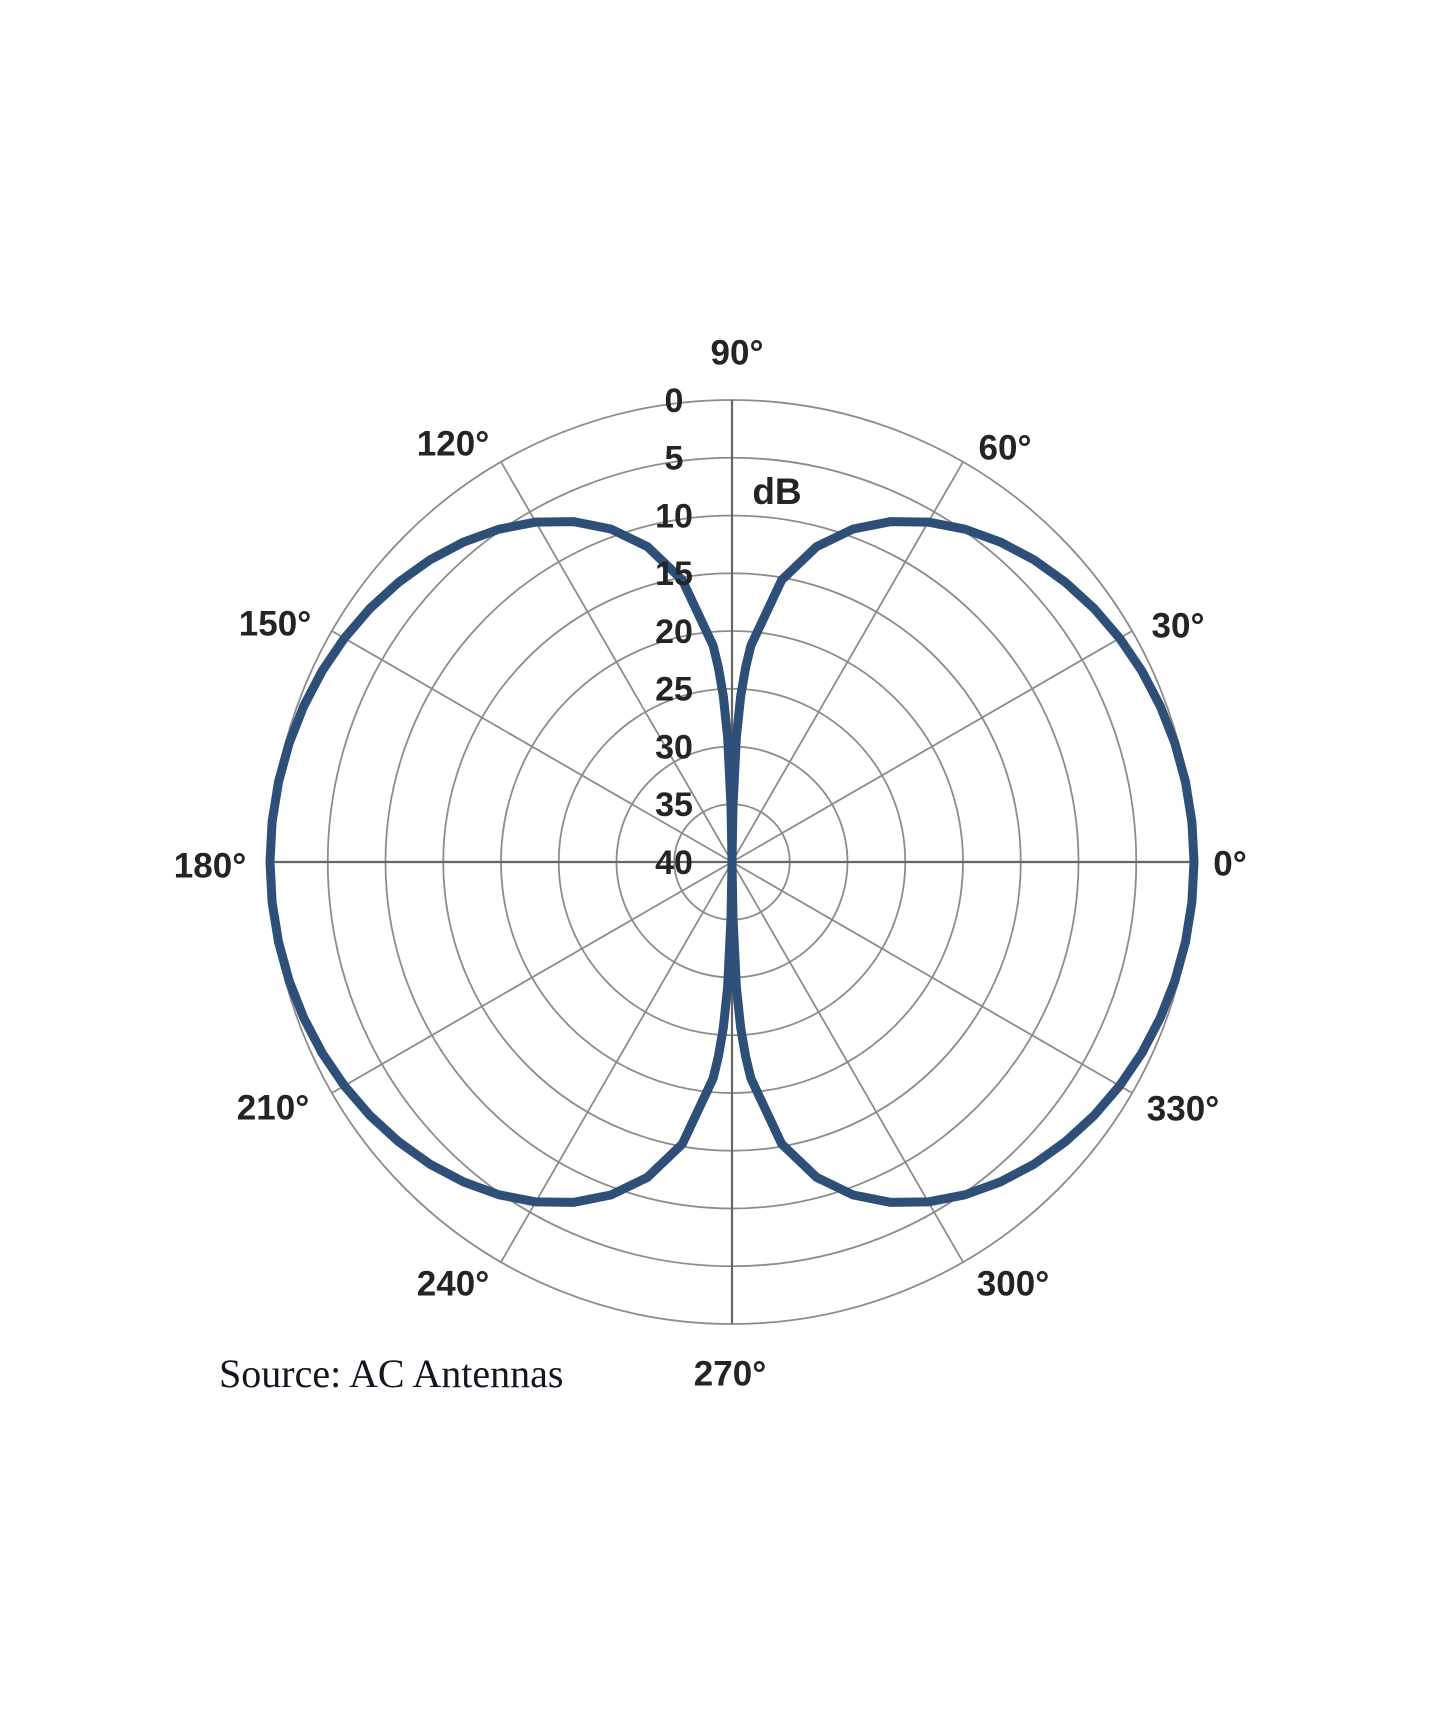 Image resolution: width=1445 pixels, height=1734 pixels. I want to click on angle-tick-label: 270°, so click(730, 1373).